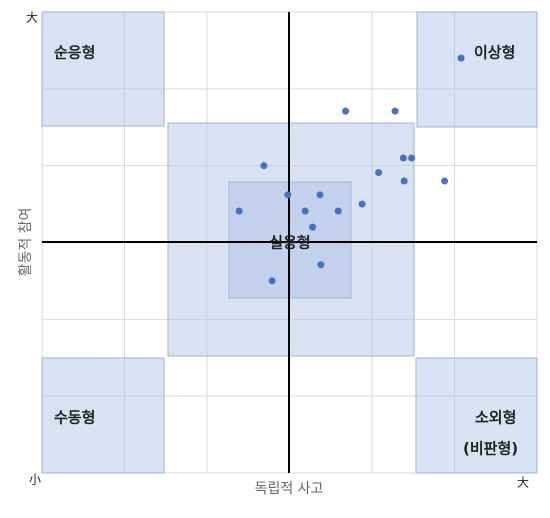 The height and width of the screenshot is (518, 550). Describe the element at coordinates (35, 480) in the screenshot. I see `origin-label: 小` at that location.